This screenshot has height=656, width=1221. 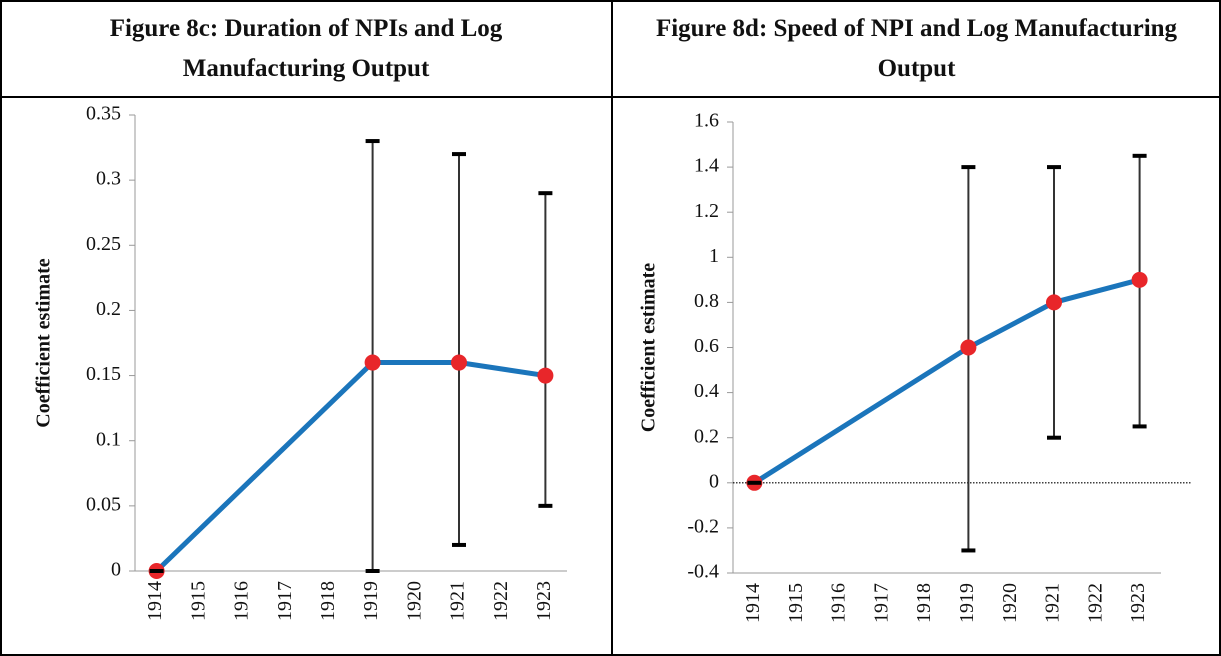 I want to click on y-tick-label: 0.15, so click(x=103, y=374).